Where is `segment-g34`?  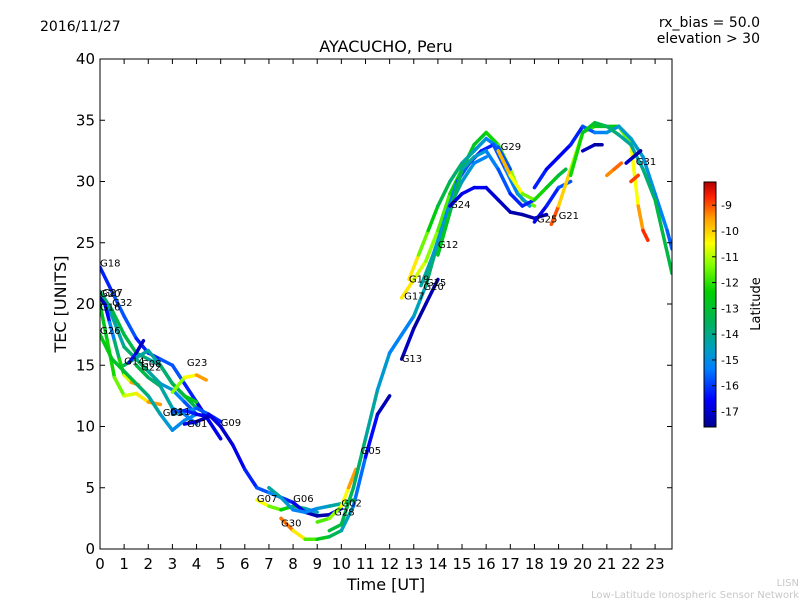
segment-g34 is located at coordinates (634, 178).